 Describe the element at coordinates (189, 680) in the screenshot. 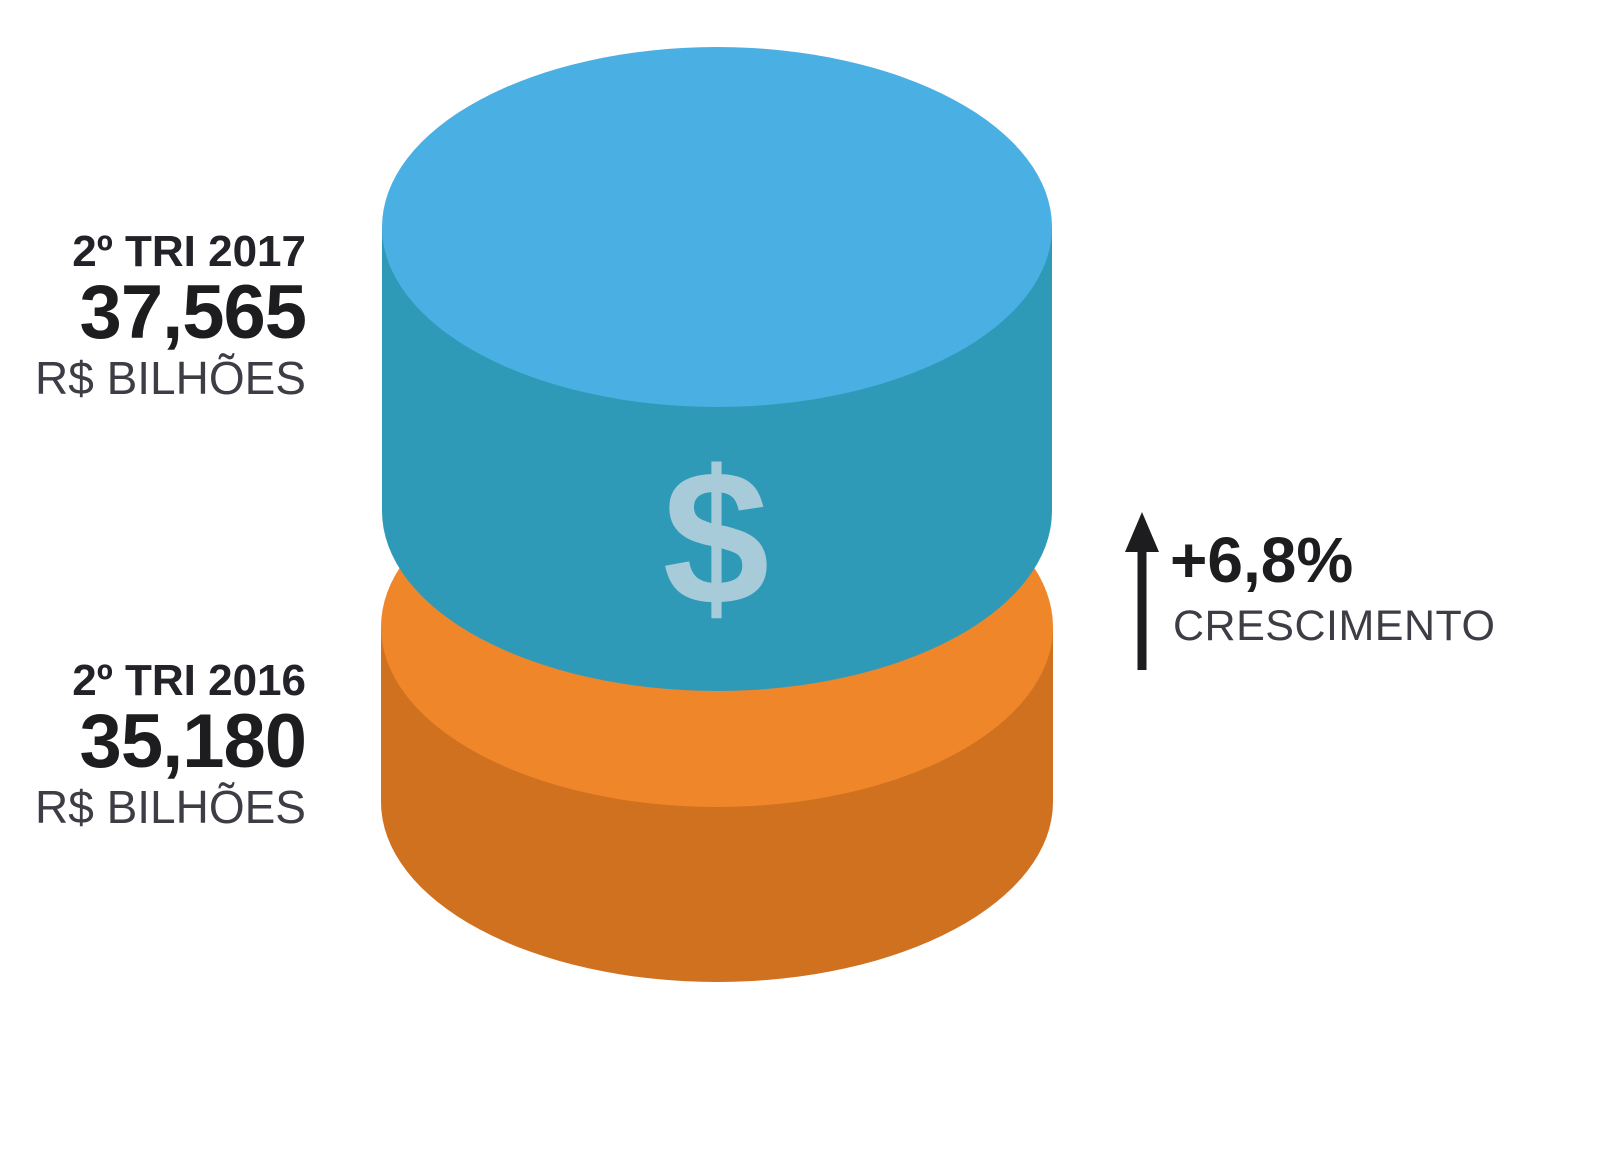

I see `period-label-2016: 2º TRI 2016` at that location.